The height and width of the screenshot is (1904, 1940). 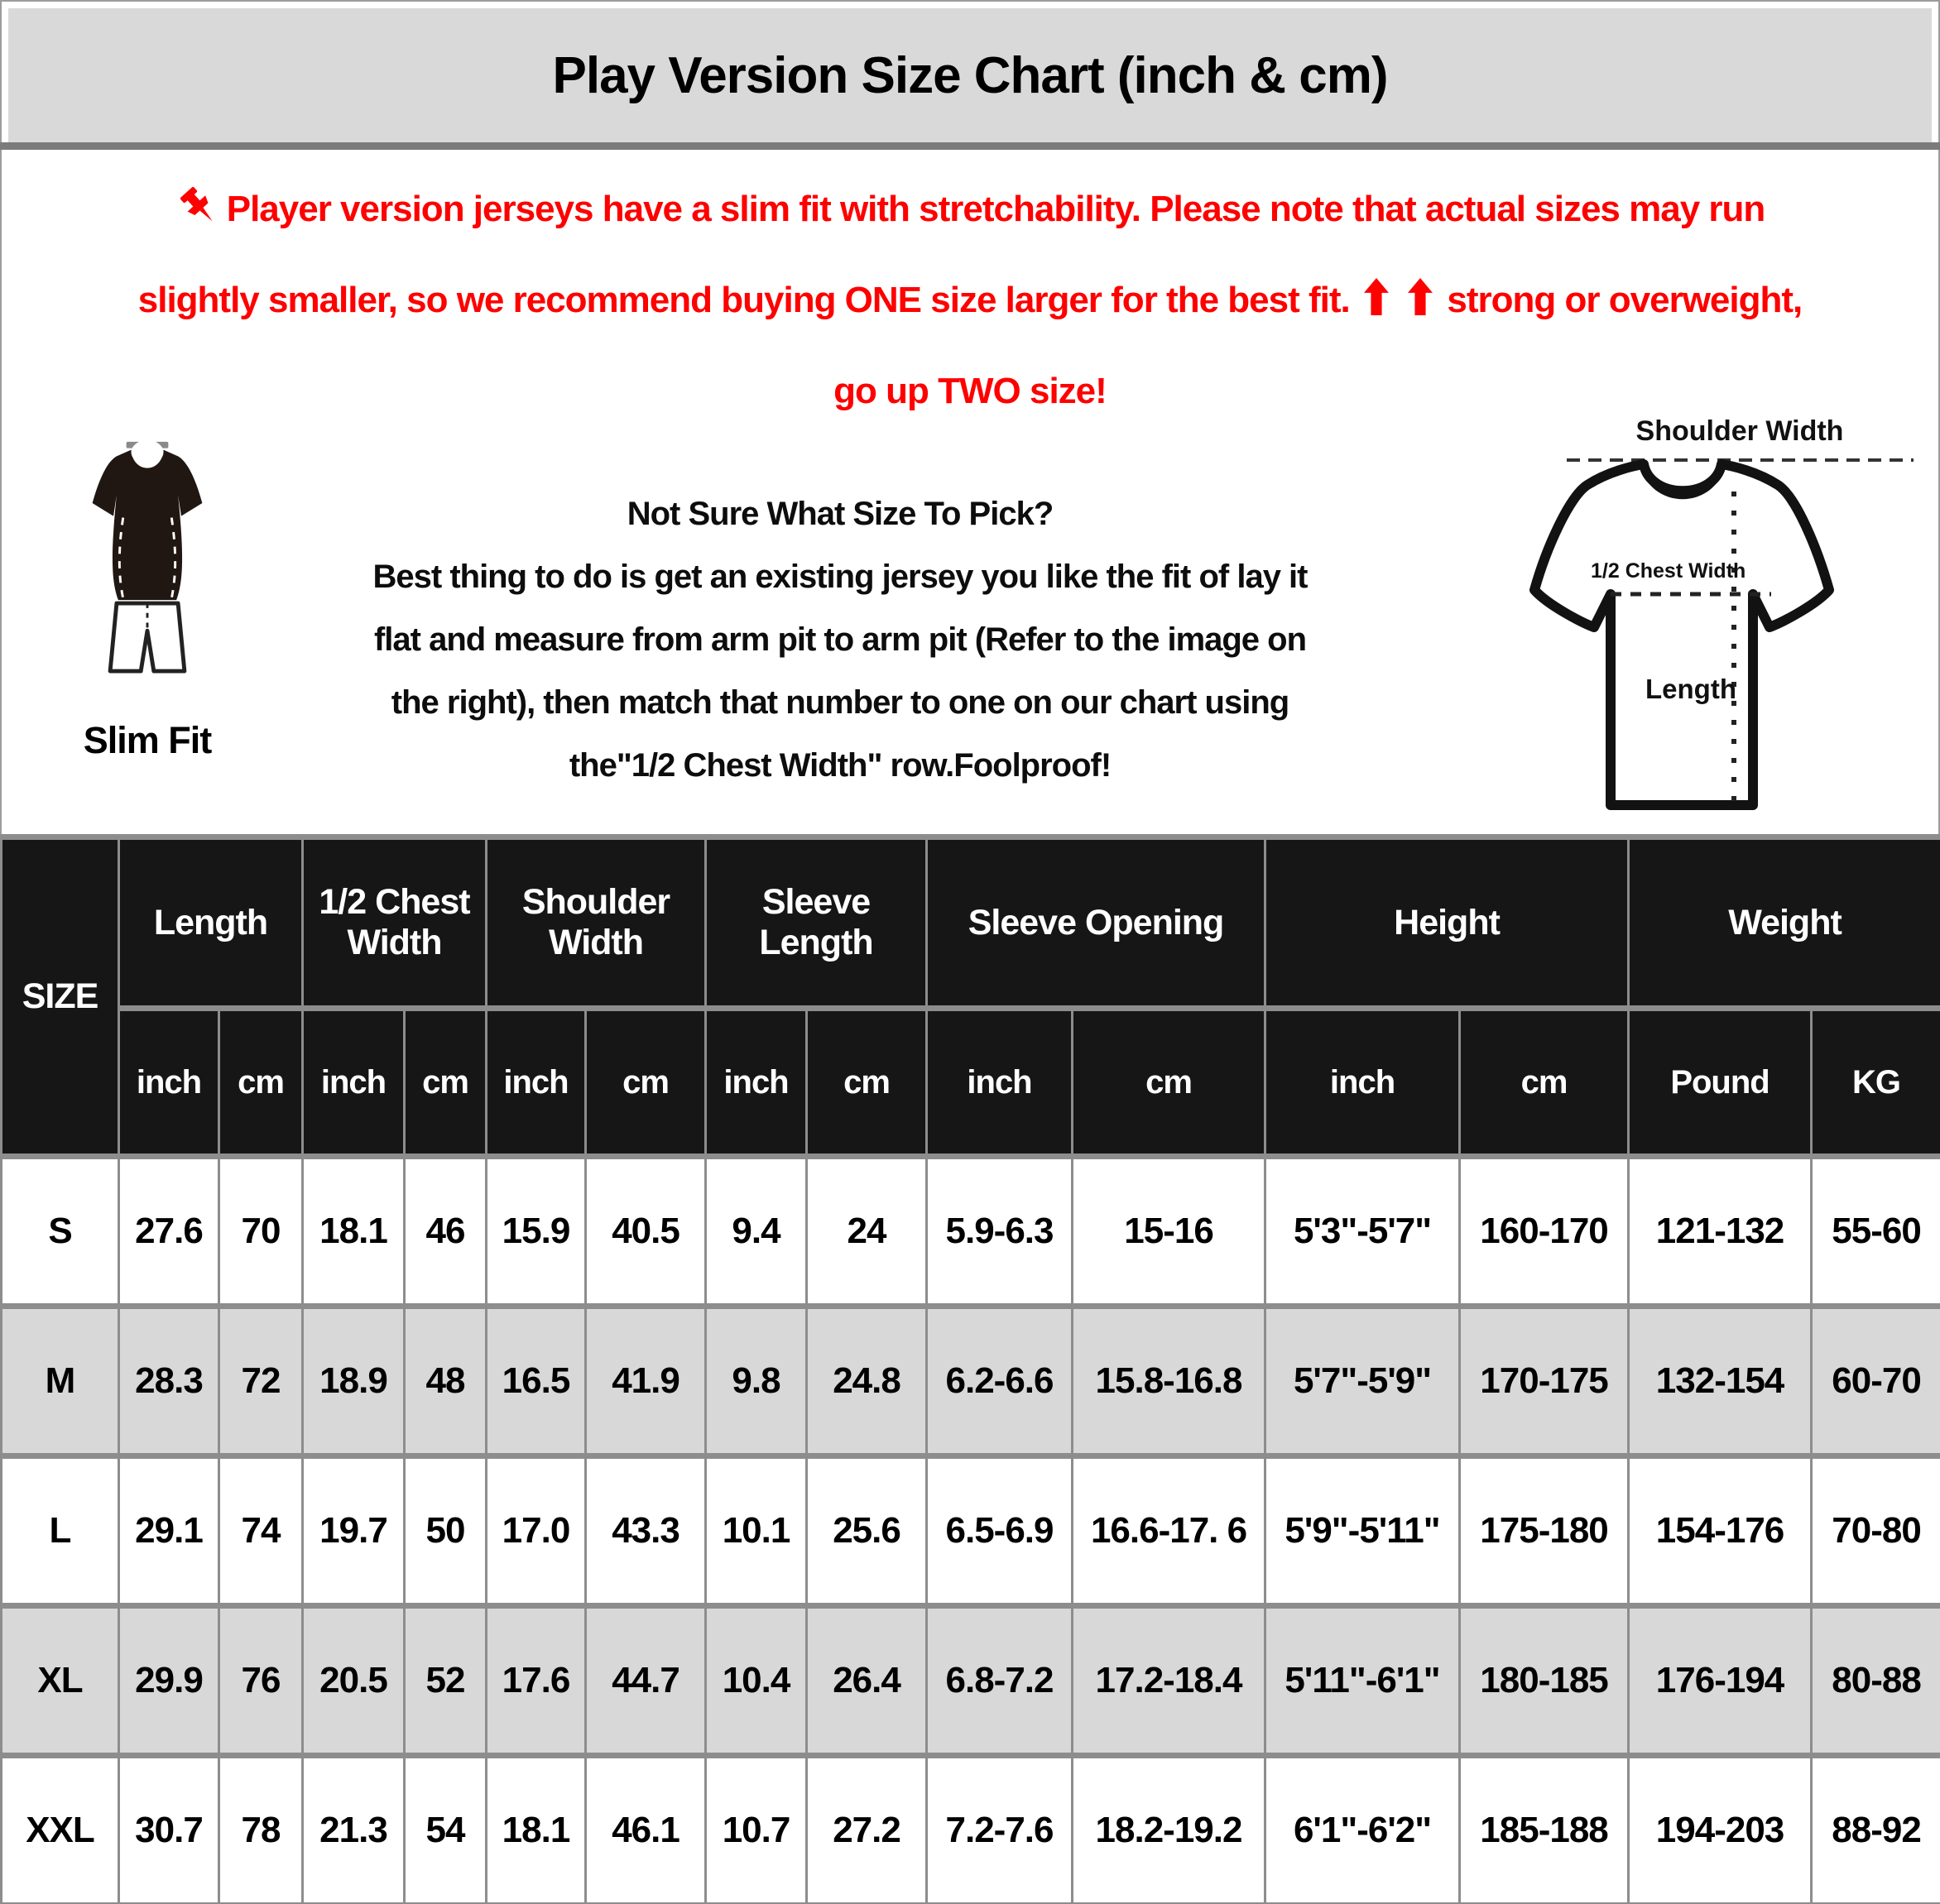 What do you see at coordinates (840, 514) in the screenshot?
I see `guide-heading: Not Sure What Size To Pick?` at bounding box center [840, 514].